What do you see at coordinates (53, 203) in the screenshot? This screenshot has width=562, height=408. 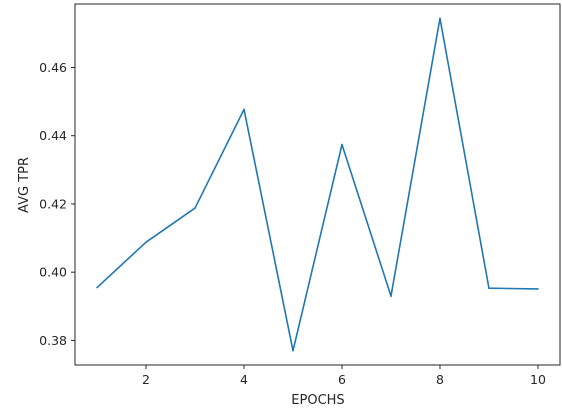 I see `y-tick-label: 0.42` at bounding box center [53, 203].